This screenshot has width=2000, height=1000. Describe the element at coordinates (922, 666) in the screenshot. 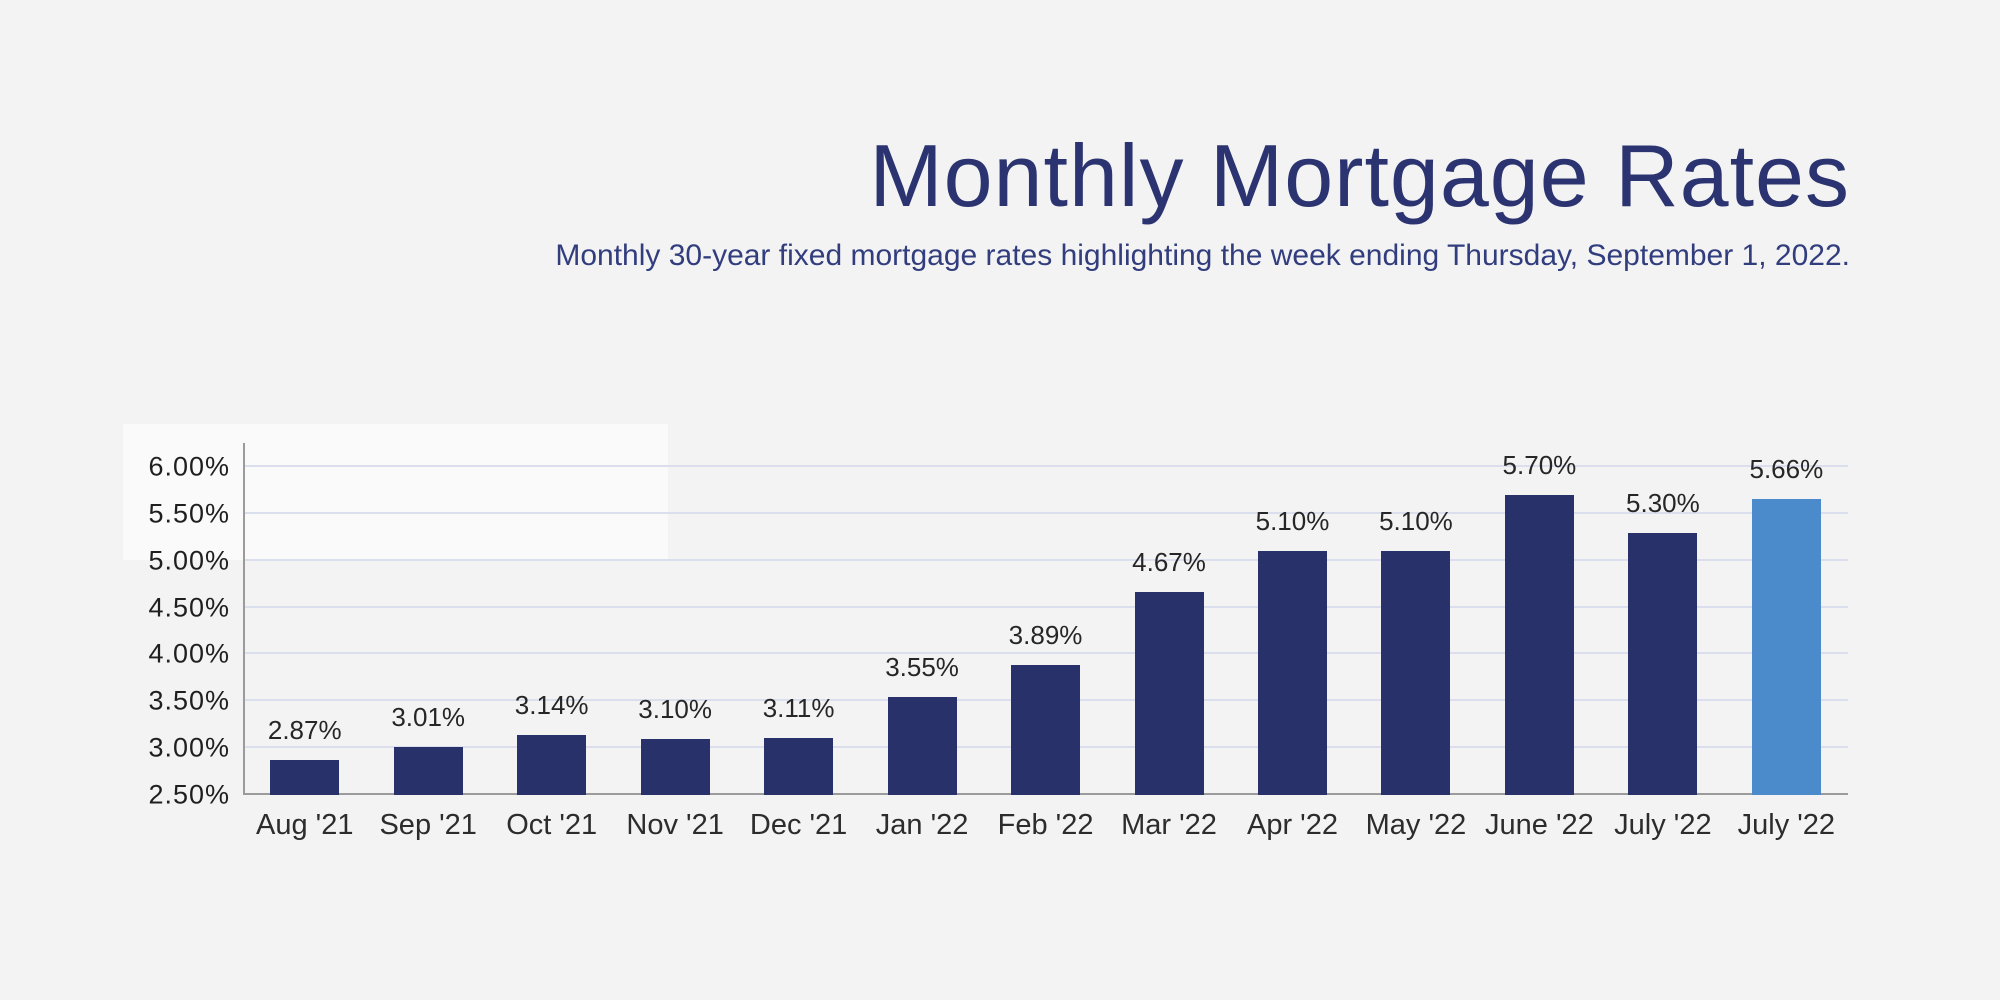

I see `bar-value-label: 3.55%` at that location.